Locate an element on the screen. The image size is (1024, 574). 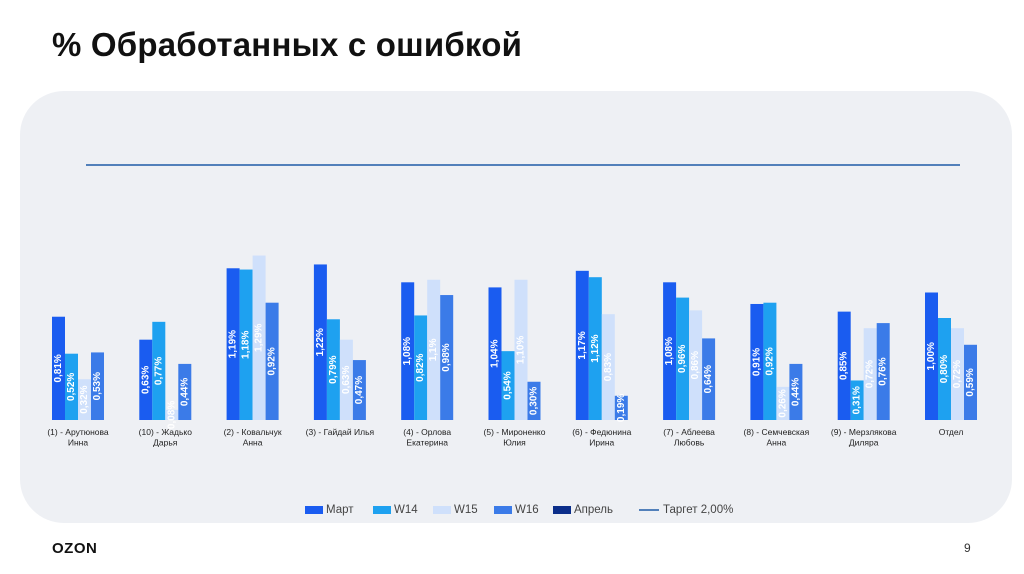
data-label: 0,08% is located at coordinates (171, 415).